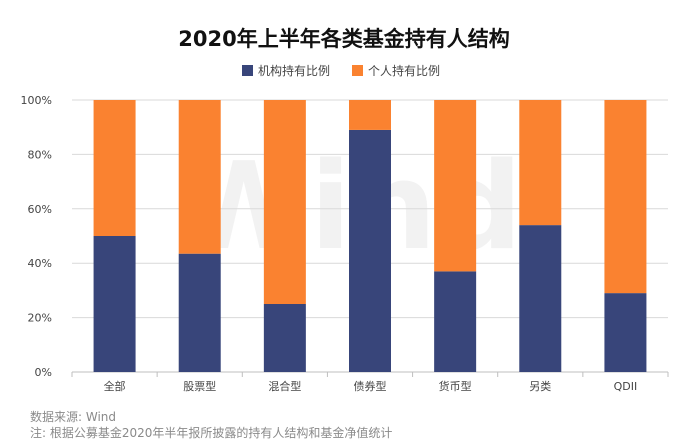 The height and width of the screenshot is (448, 688). Describe the element at coordinates (357, 70) in the screenshot. I see `legend-swatch-individual` at that location.